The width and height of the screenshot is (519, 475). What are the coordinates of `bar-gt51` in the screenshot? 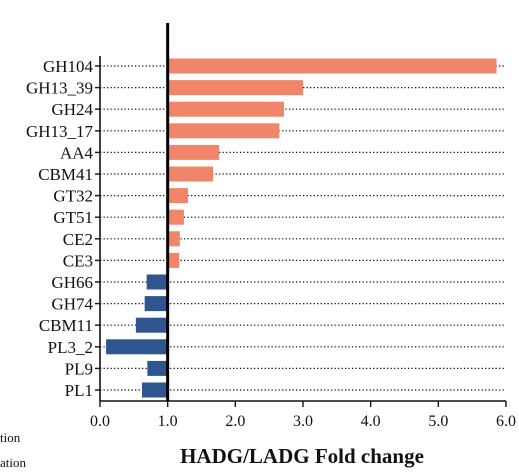 It's located at (175, 217).